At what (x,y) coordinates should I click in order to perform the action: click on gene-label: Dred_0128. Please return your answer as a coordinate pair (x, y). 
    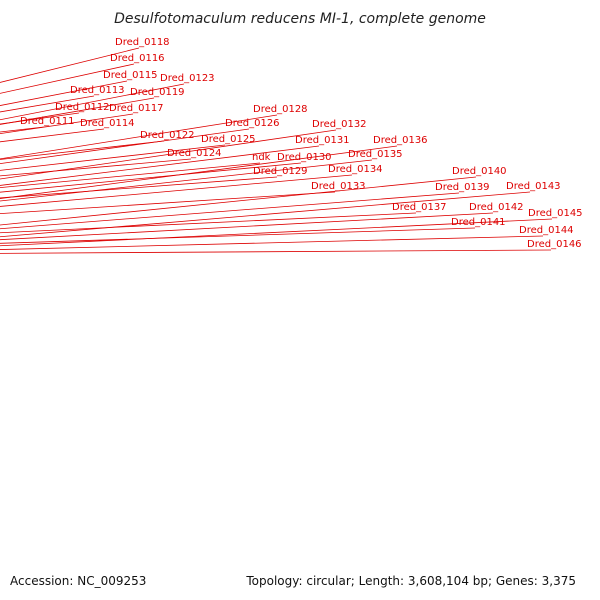
    Looking at the image, I should click on (280, 109).